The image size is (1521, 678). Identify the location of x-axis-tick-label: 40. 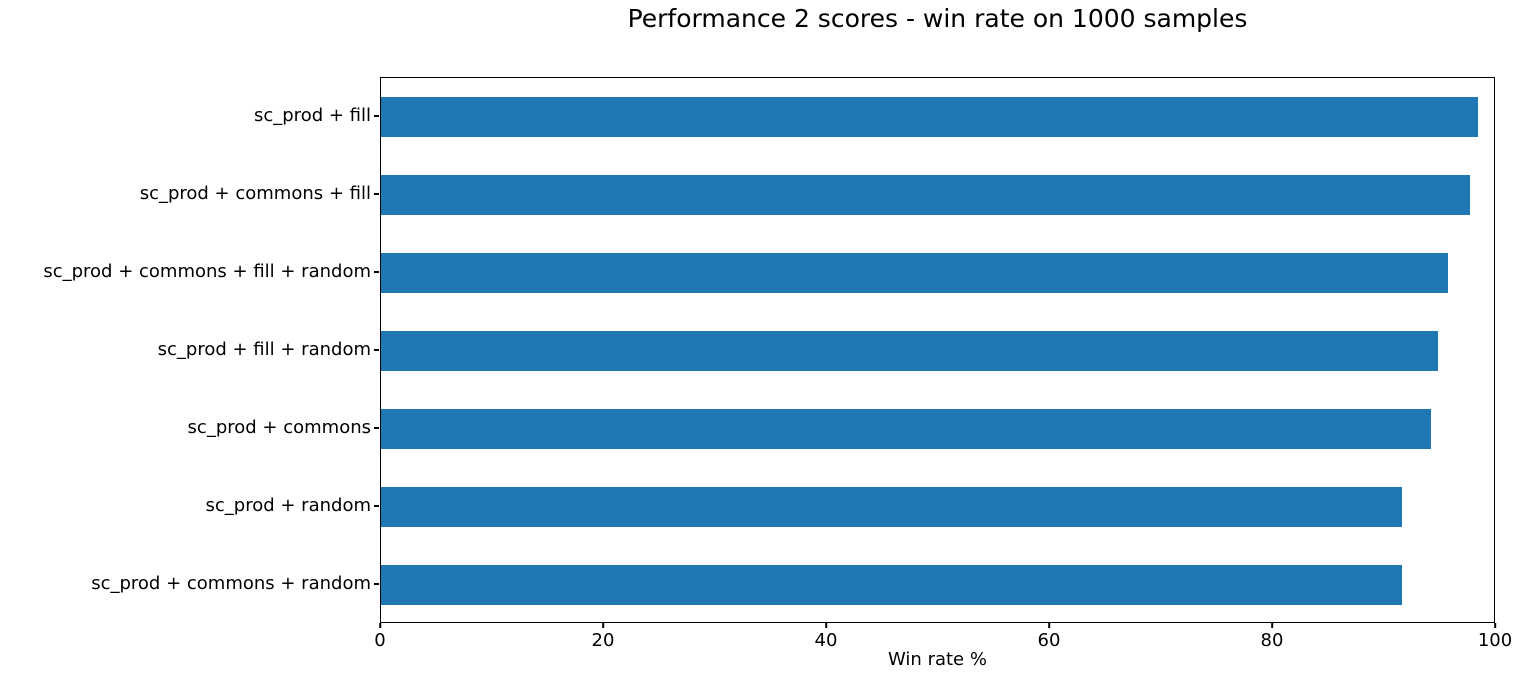
(826, 640).